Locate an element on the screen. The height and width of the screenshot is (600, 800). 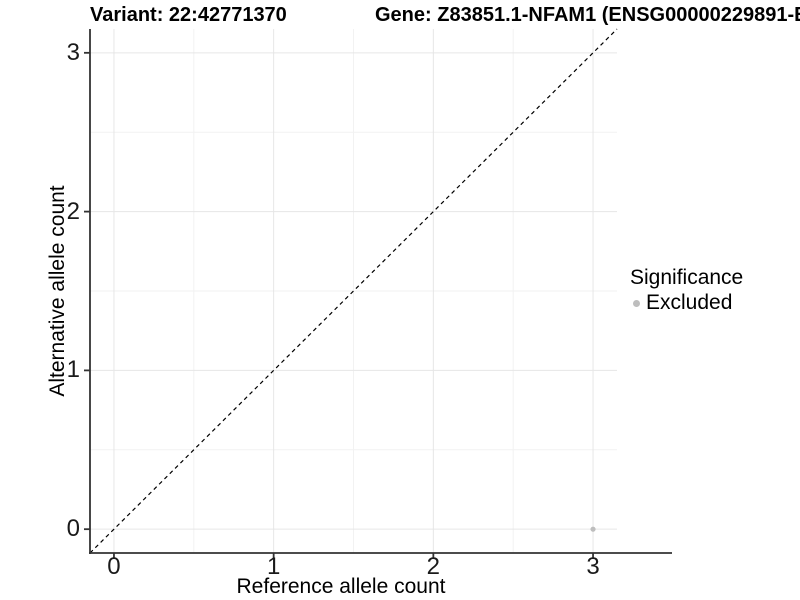
legend-entry-excluded: Excluded is located at coordinates (686, 303).